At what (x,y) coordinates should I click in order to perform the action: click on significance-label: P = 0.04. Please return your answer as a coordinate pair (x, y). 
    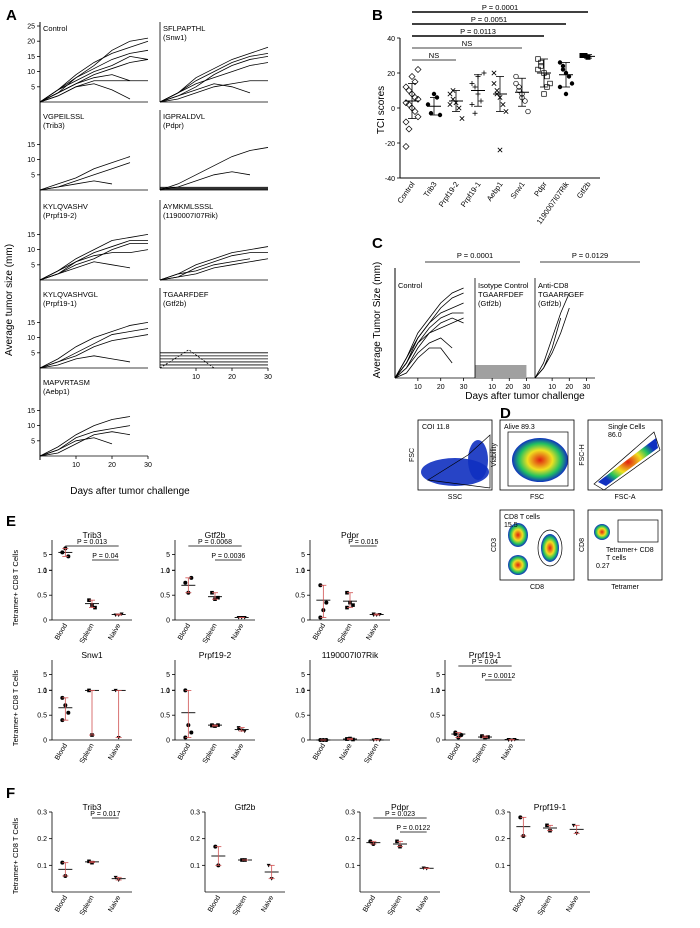
    Looking at the image, I should click on (105, 556).